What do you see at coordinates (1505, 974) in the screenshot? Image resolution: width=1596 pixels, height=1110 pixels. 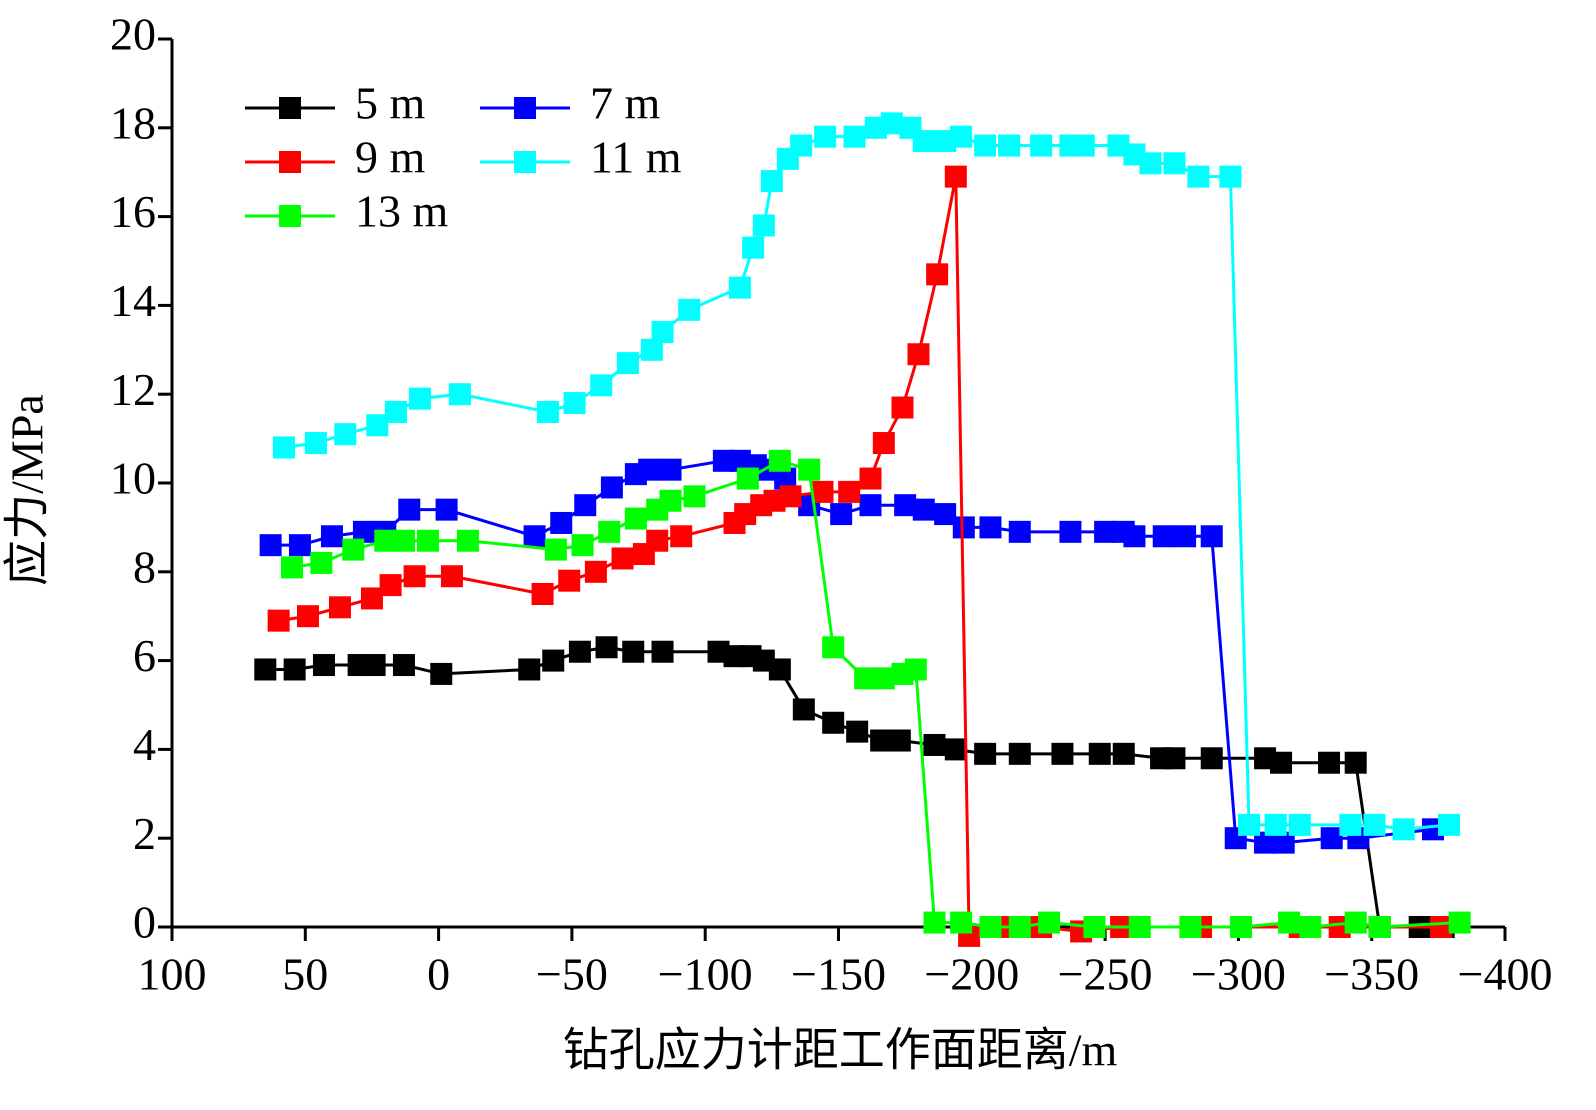 I see `x-tick-label: −400` at bounding box center [1505, 974].